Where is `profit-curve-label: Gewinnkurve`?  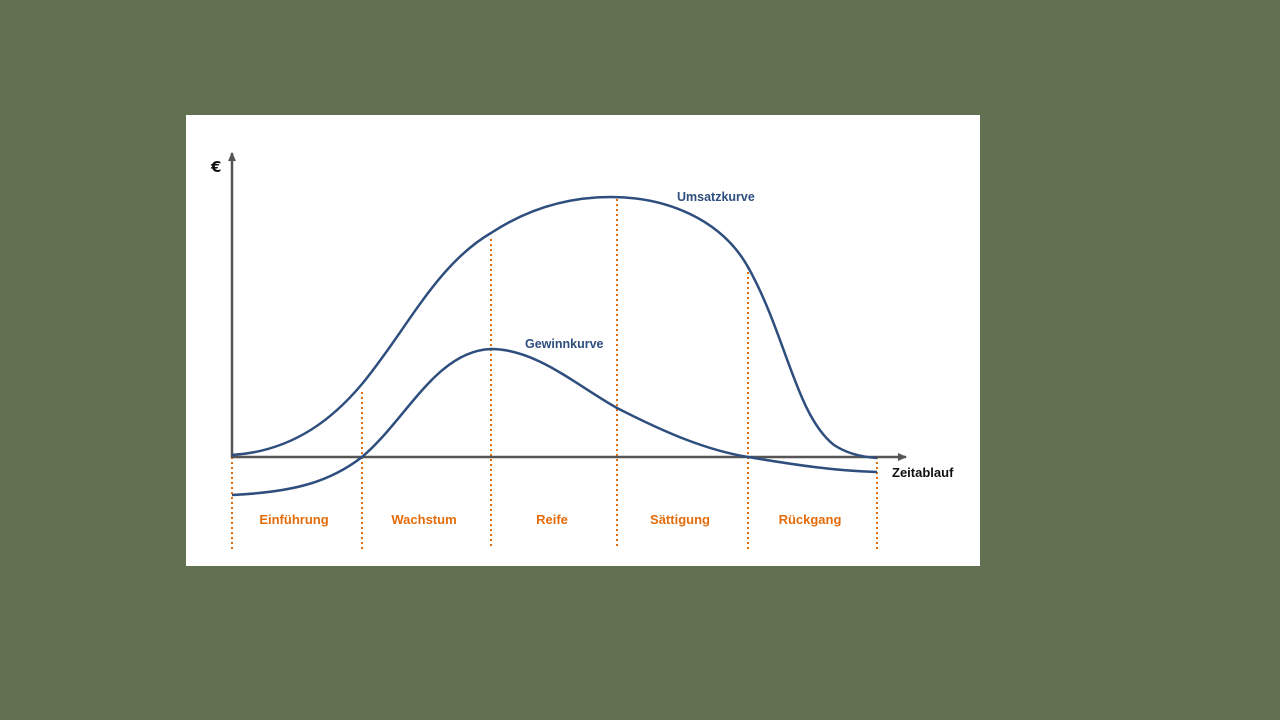 profit-curve-label: Gewinnkurve is located at coordinates (564, 344).